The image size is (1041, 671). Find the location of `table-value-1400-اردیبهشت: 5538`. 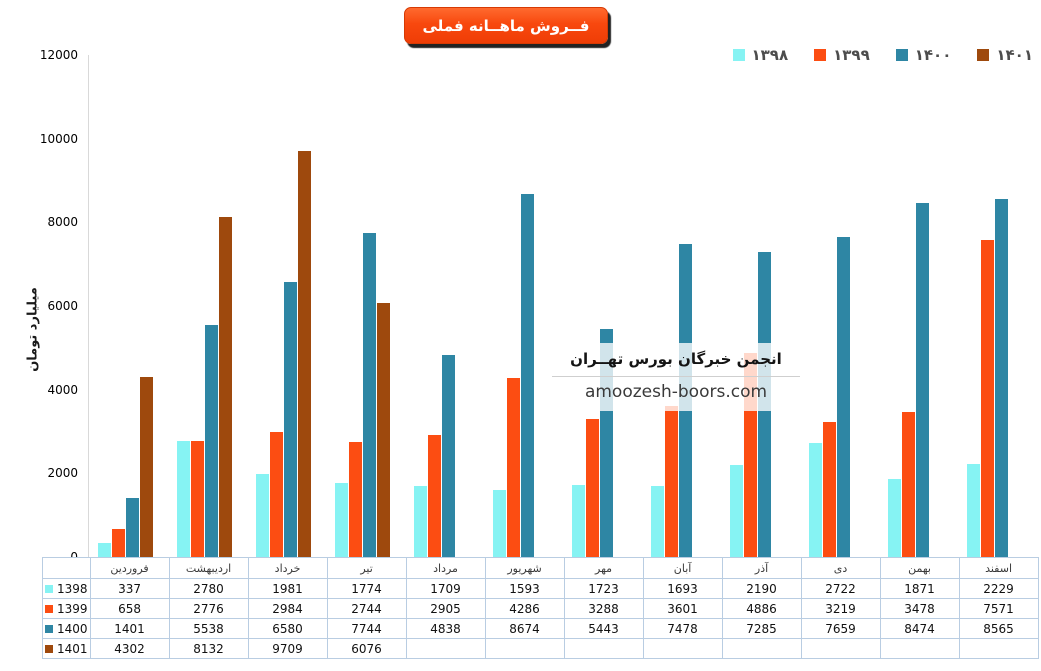

table-value-1400-اردیبهشت: 5538 is located at coordinates (208, 628).